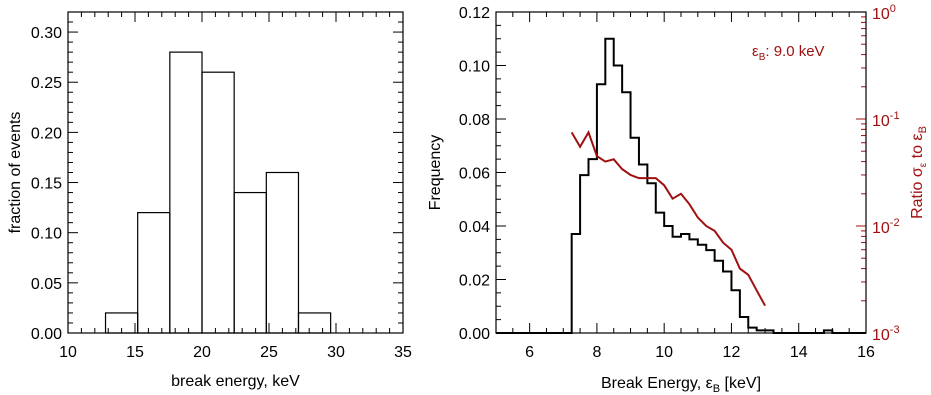 This screenshot has height=395, width=931. What do you see at coordinates (435, 173) in the screenshot?
I see `chart-right-y-axis-label: Frequency` at bounding box center [435, 173].